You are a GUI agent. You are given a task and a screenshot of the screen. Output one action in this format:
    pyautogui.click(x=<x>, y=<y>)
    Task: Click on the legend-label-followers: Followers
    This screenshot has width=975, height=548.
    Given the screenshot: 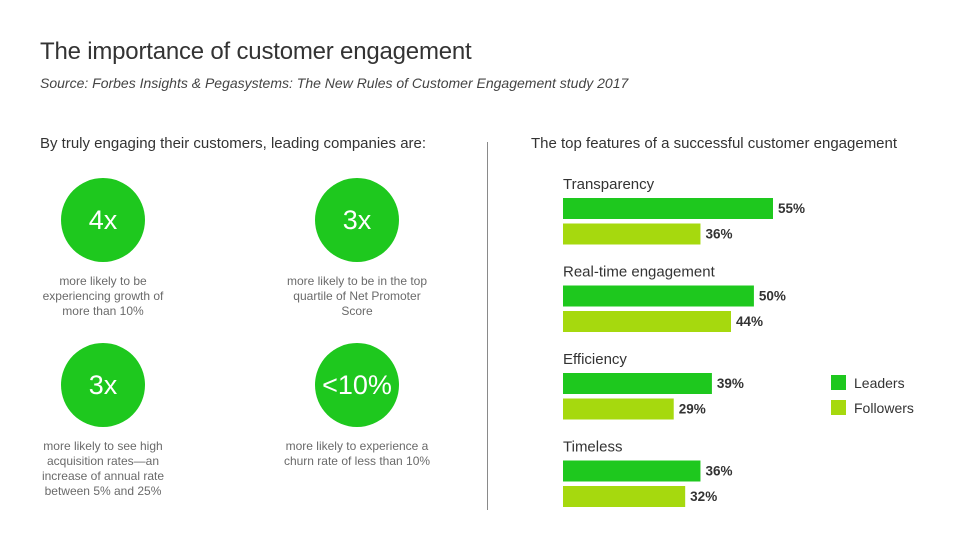 What is the action you would take?
    pyautogui.click(x=884, y=408)
    